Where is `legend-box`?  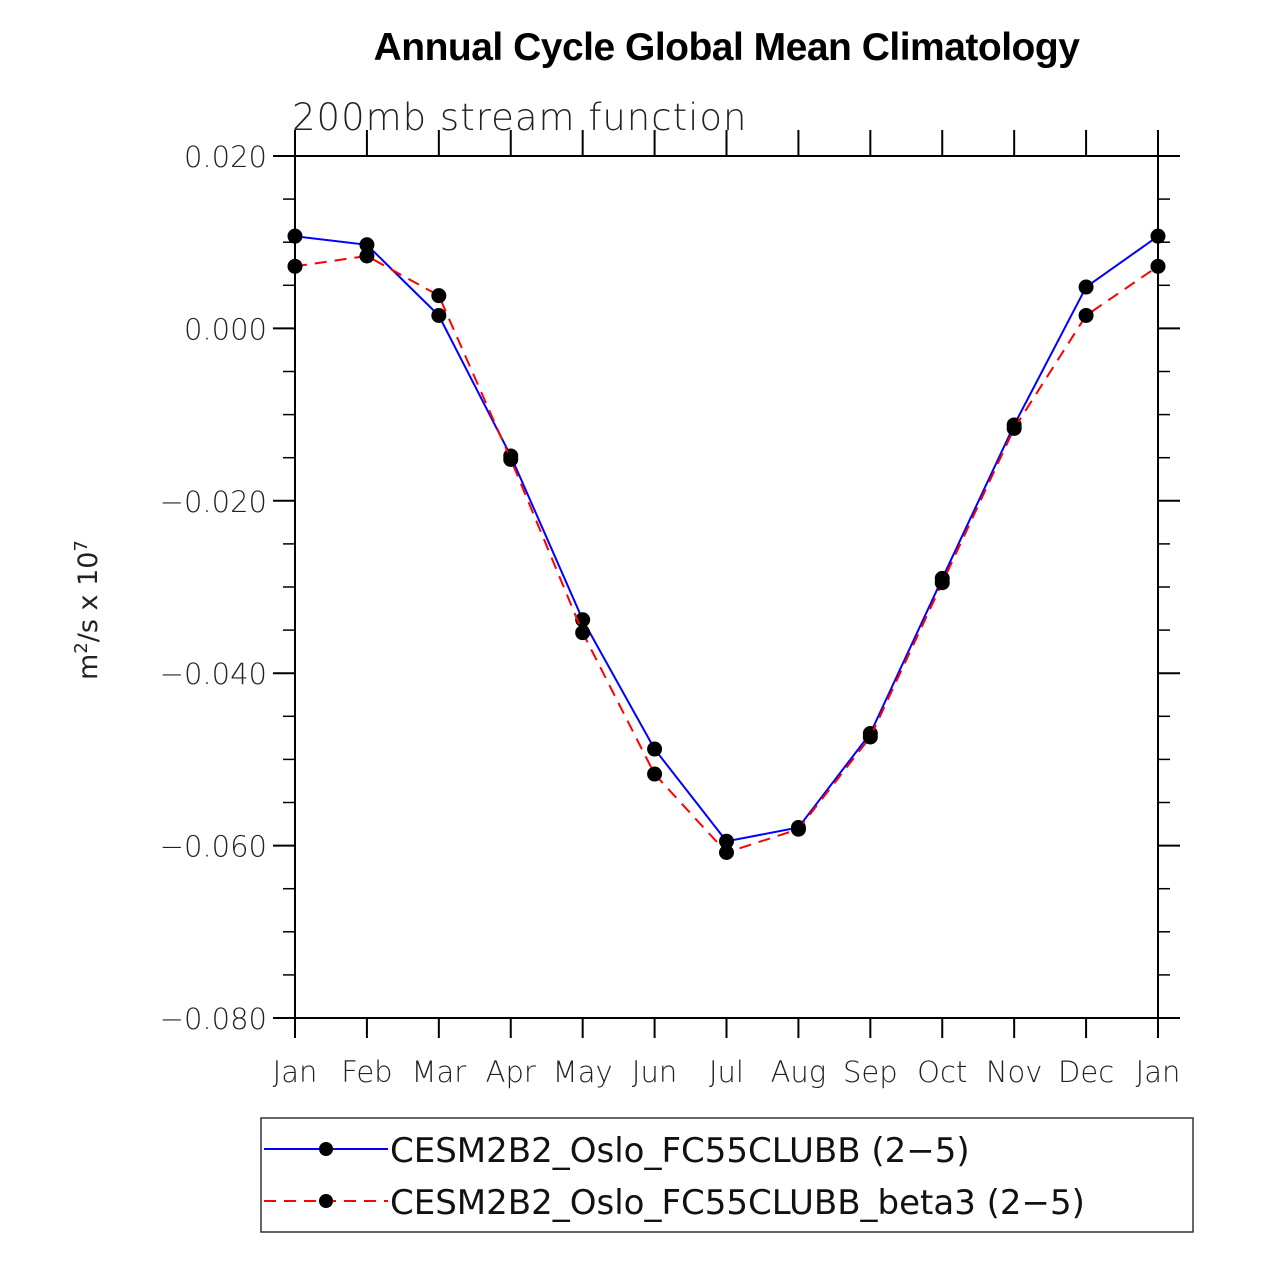
legend-box is located at coordinates (727, 1175).